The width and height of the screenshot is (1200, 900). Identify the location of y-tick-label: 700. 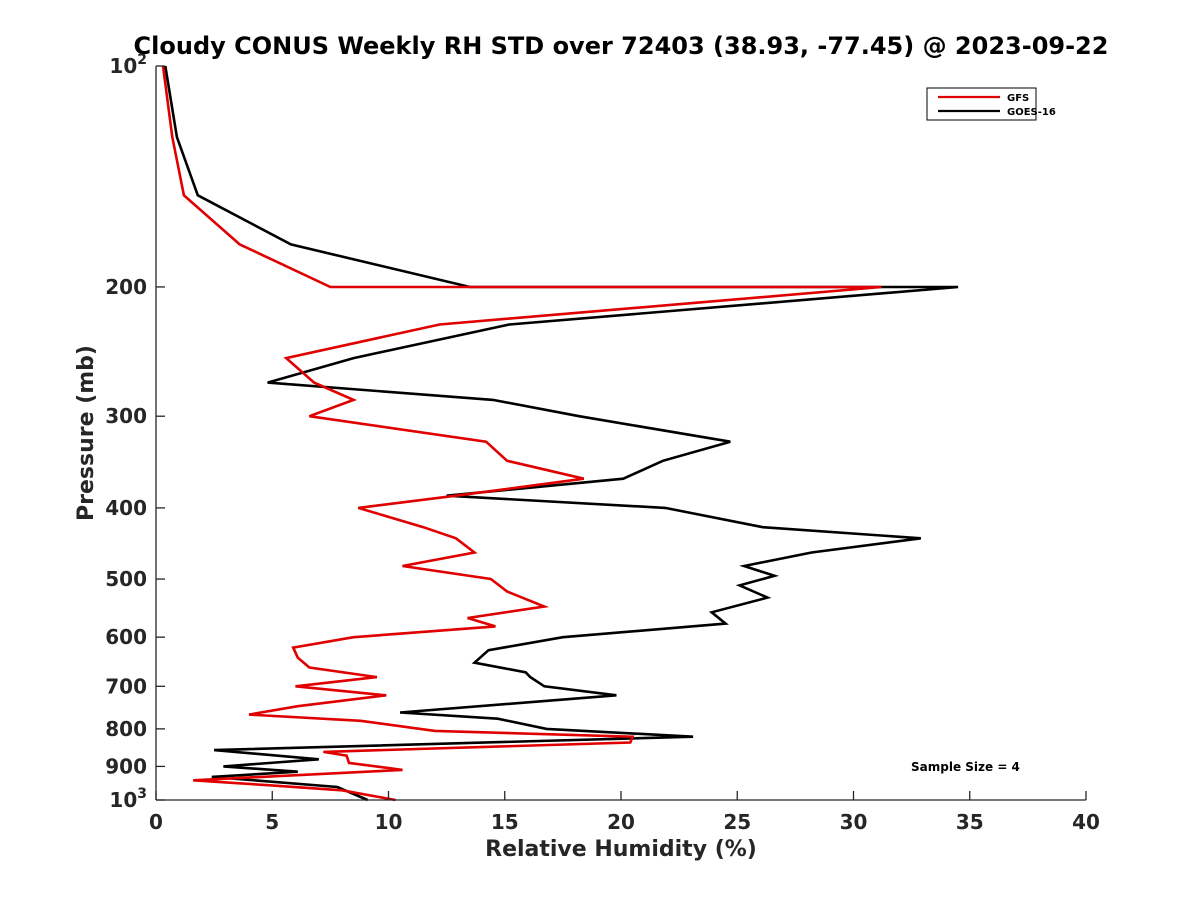
(126, 686).